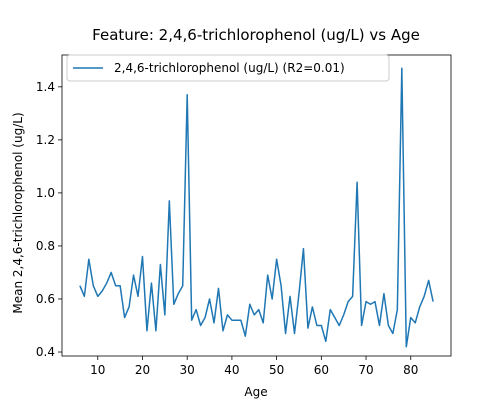 The width and height of the screenshot is (500, 400). I want to click on x-axis-label: Age, so click(255, 392).